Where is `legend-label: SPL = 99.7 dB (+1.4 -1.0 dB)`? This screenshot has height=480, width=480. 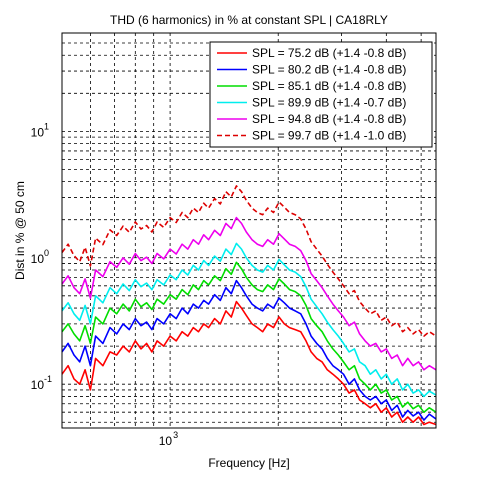
legend-label: SPL = 99.7 dB (+1.4 -1.0 dB) is located at coordinates (329, 136).